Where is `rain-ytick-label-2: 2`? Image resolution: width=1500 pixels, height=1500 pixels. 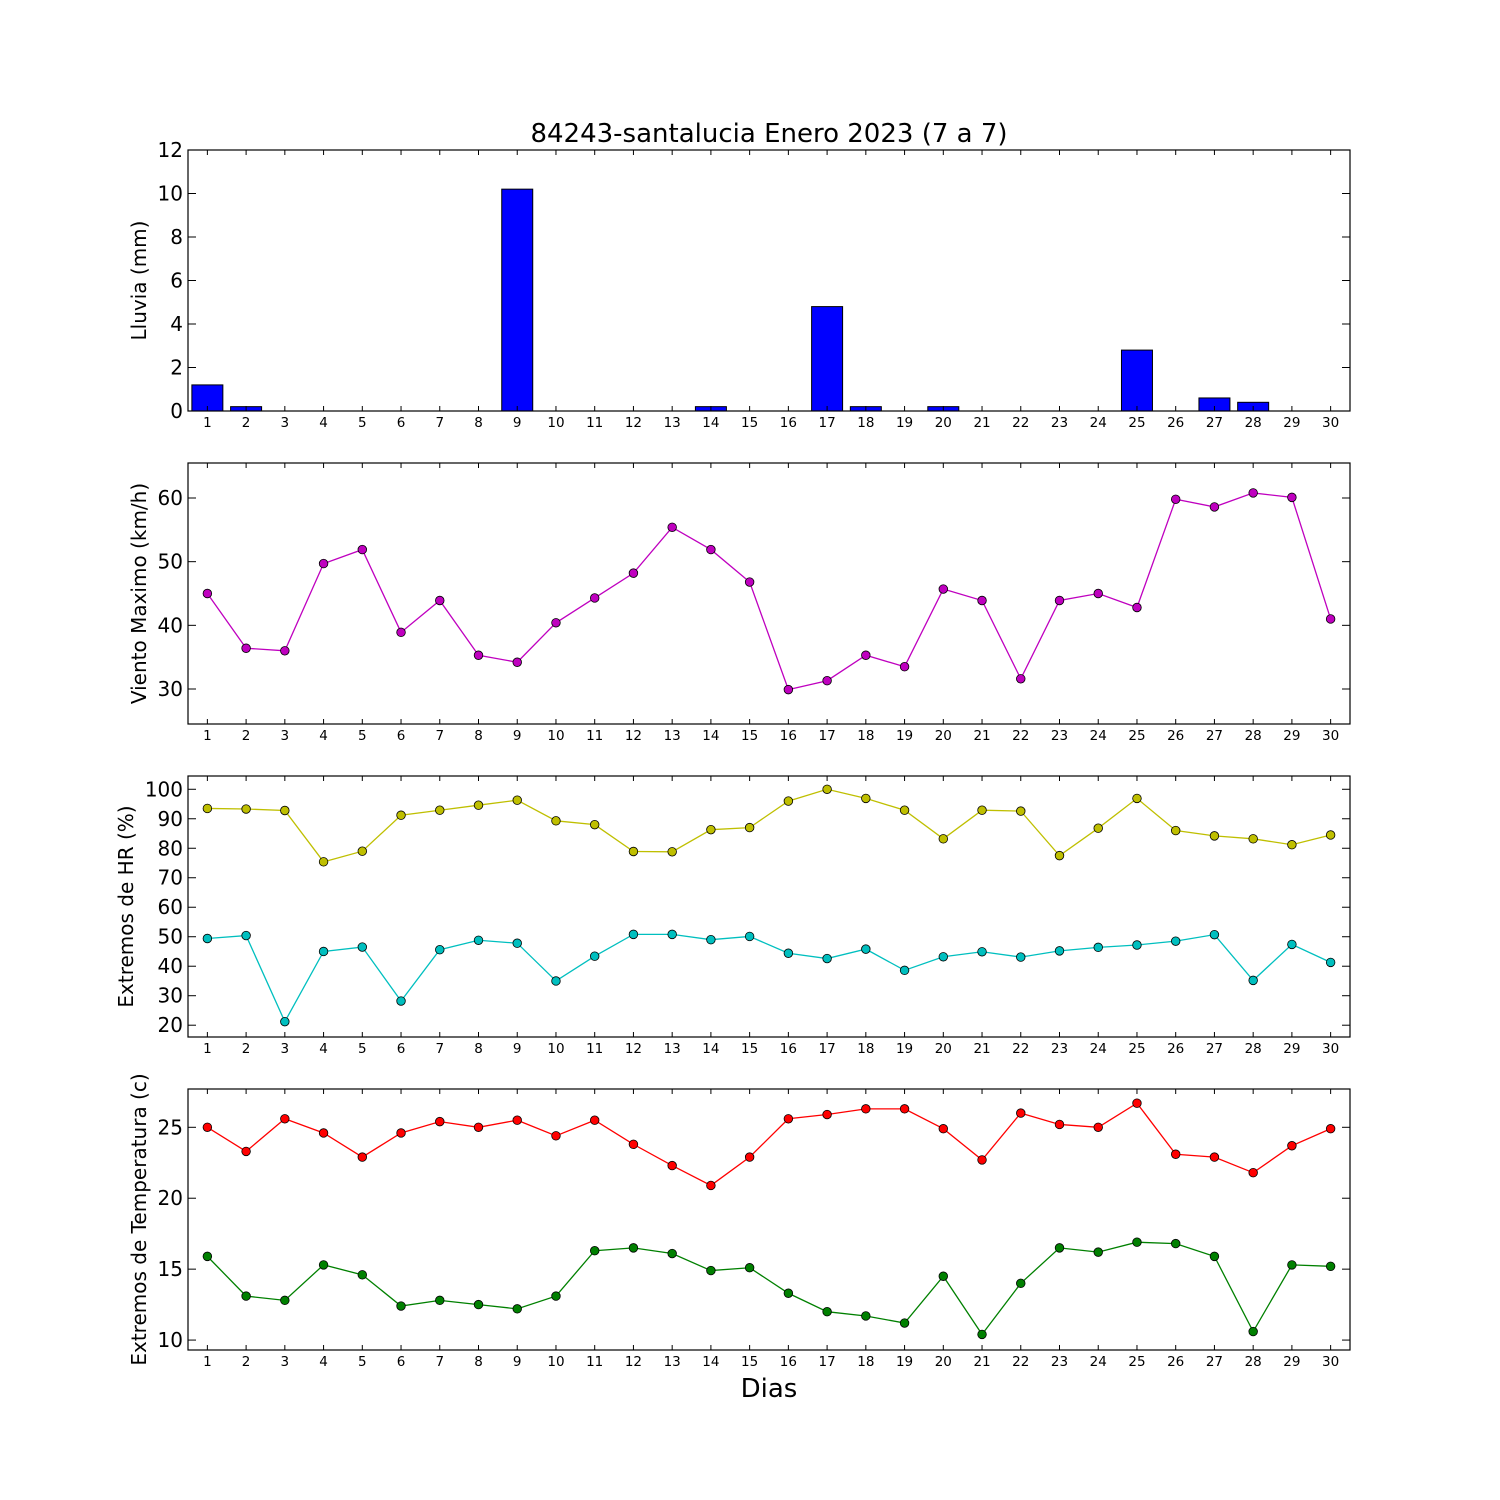 rain-ytick-label-2: 2 is located at coordinates (176, 368).